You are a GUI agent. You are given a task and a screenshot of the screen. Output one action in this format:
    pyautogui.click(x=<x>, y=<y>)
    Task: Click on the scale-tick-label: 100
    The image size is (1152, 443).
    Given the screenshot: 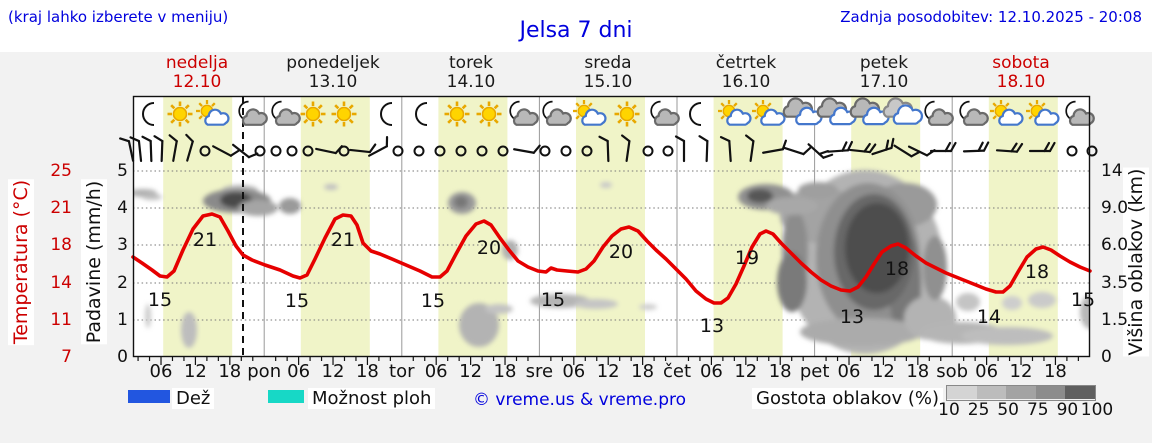 What is the action you would take?
    pyautogui.click(x=1097, y=410)
    